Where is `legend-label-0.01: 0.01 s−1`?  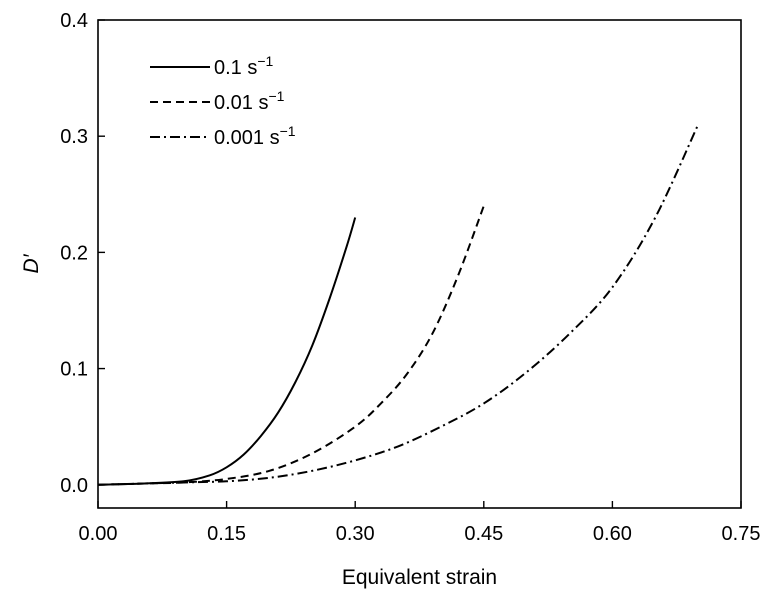
legend-label-0.01: 0.01 s−1 is located at coordinates (249, 101).